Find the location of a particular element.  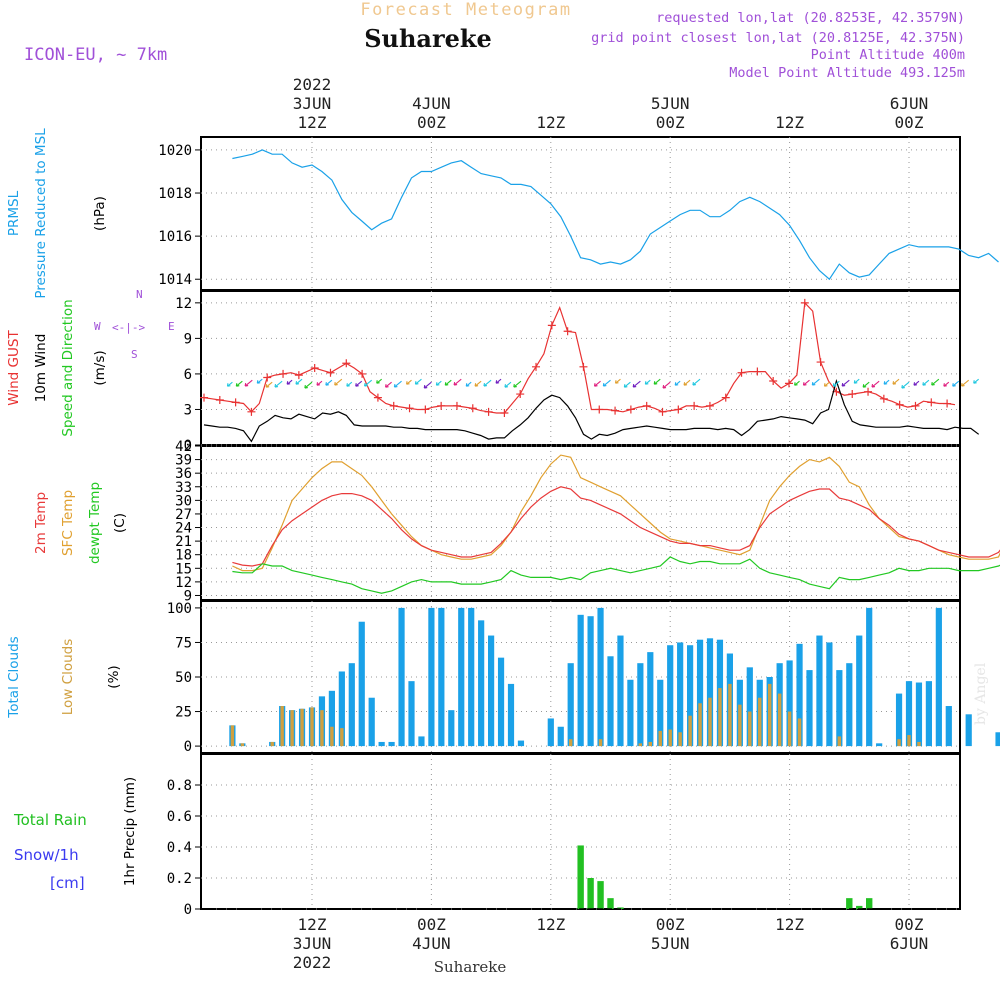

y-tick-label: 0.8 is located at coordinates (179, 786).